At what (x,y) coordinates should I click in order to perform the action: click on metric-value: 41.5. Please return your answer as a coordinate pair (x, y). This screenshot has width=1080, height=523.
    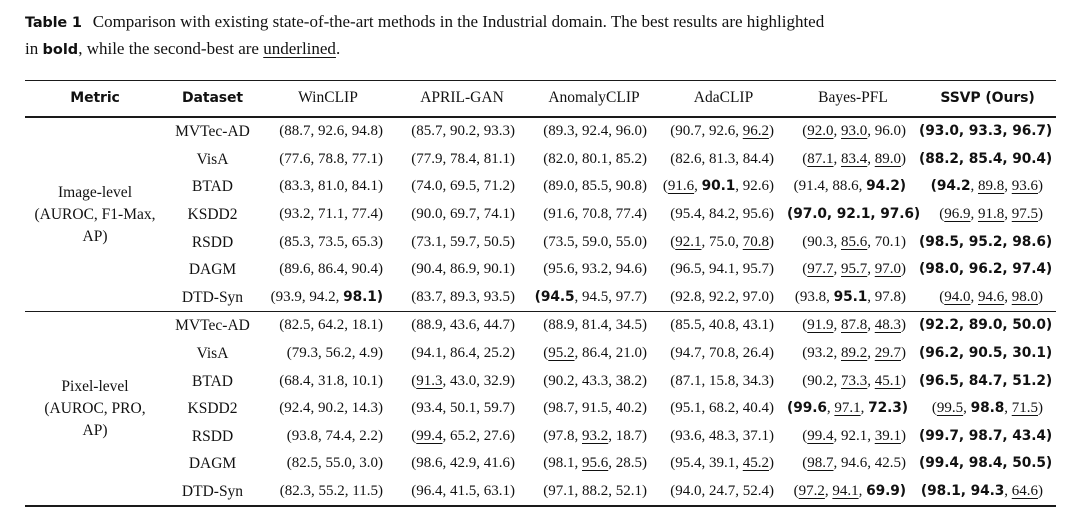
    Looking at the image, I should click on (463, 491).